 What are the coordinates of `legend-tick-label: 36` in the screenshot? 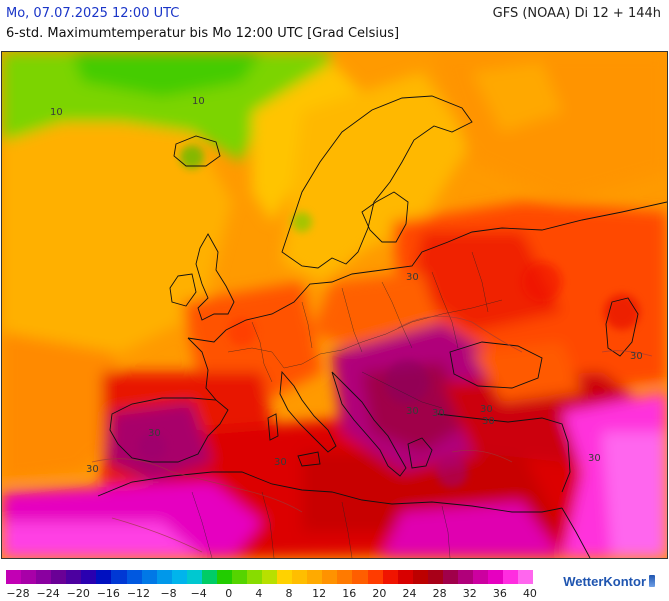 It's located at (499, 593).